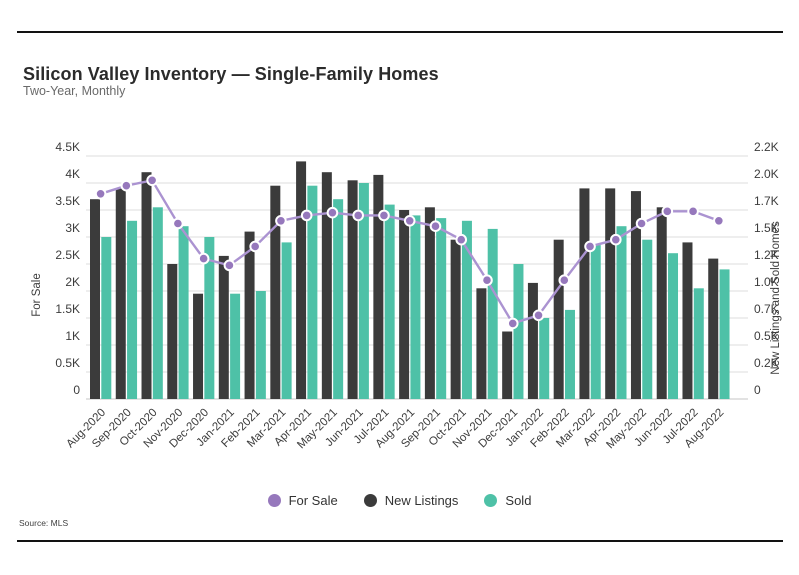 The height and width of the screenshot is (575, 799). Describe the element at coordinates (491, 500) in the screenshot. I see `sold-swatch-icon` at that location.